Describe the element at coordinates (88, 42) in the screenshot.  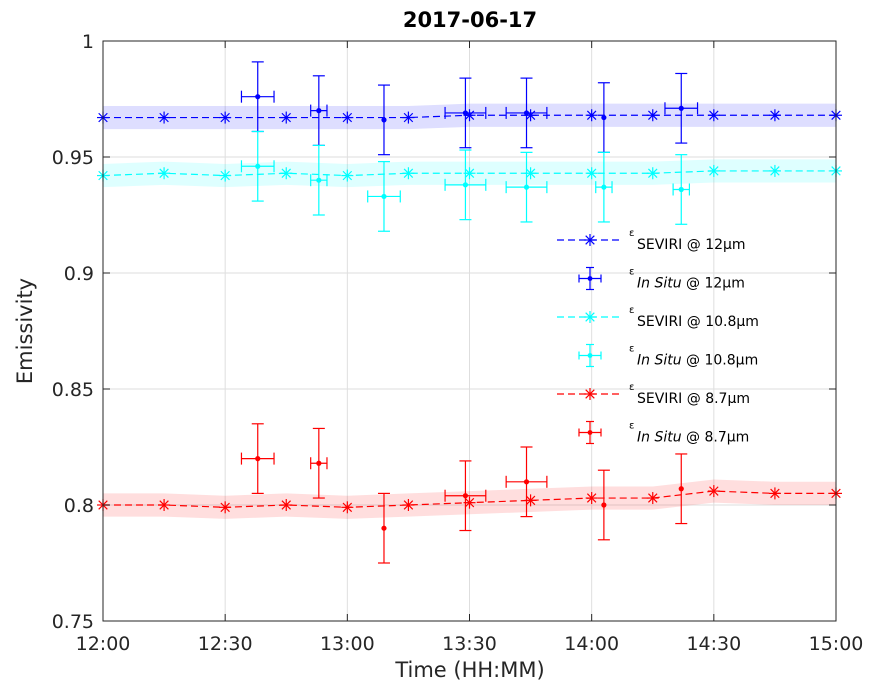
I see `y-tick-label: 1` at that location.